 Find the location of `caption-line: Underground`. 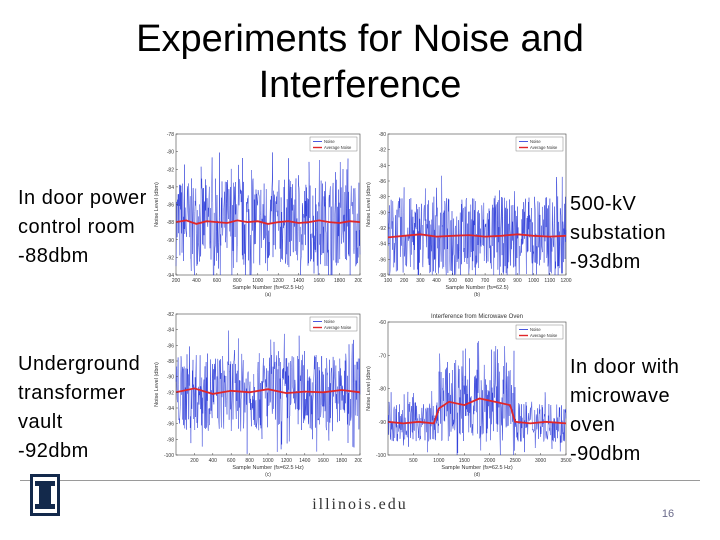

caption-line: Underground is located at coordinates (79, 364).